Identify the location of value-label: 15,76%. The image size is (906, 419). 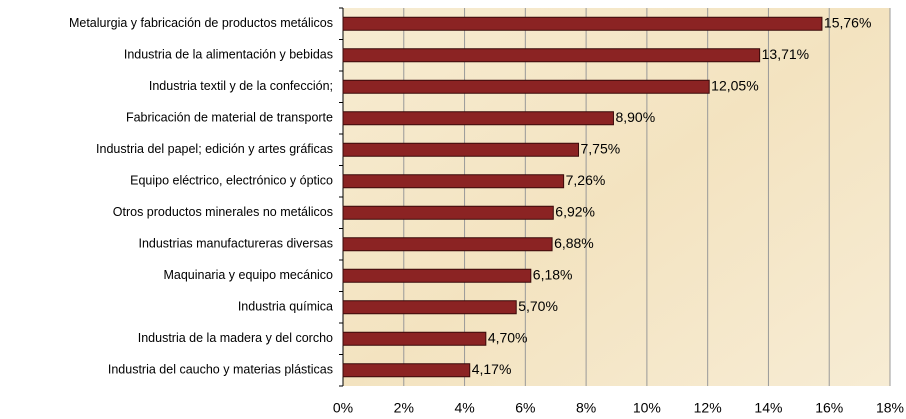
(847, 22).